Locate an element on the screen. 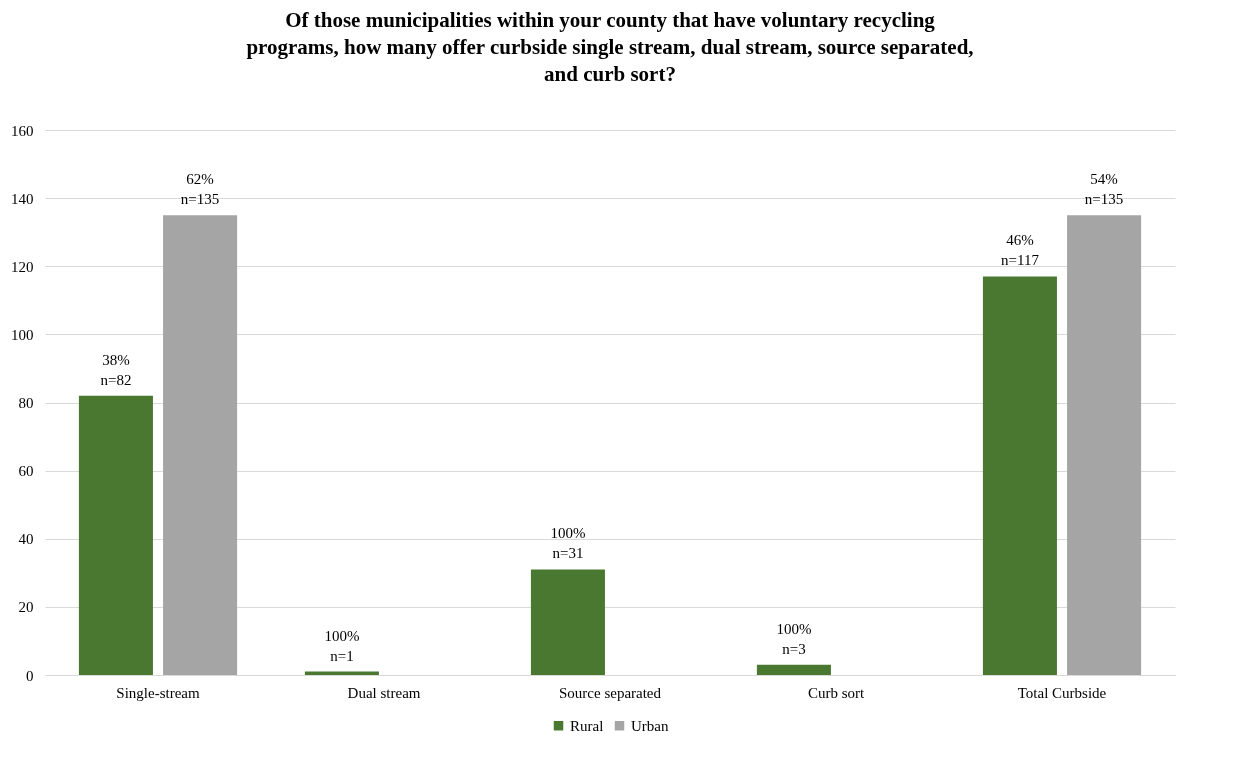 The height and width of the screenshot is (776, 1248). data-label: 100% n=1 is located at coordinates (342, 645).